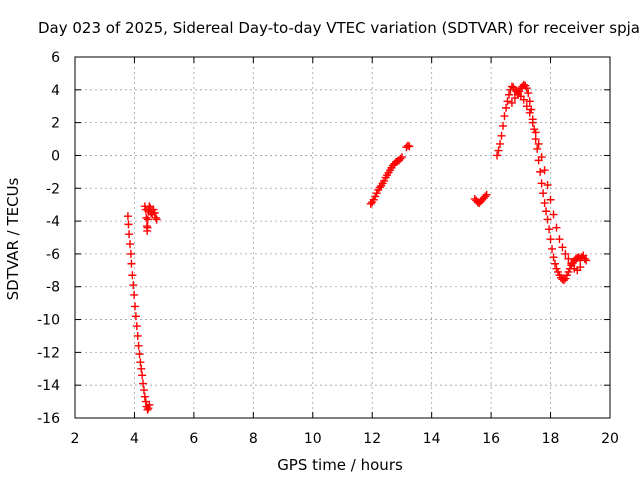 The image size is (640, 480). Describe the element at coordinates (372, 439) in the screenshot. I see `x-tick-label: 12` at that location.